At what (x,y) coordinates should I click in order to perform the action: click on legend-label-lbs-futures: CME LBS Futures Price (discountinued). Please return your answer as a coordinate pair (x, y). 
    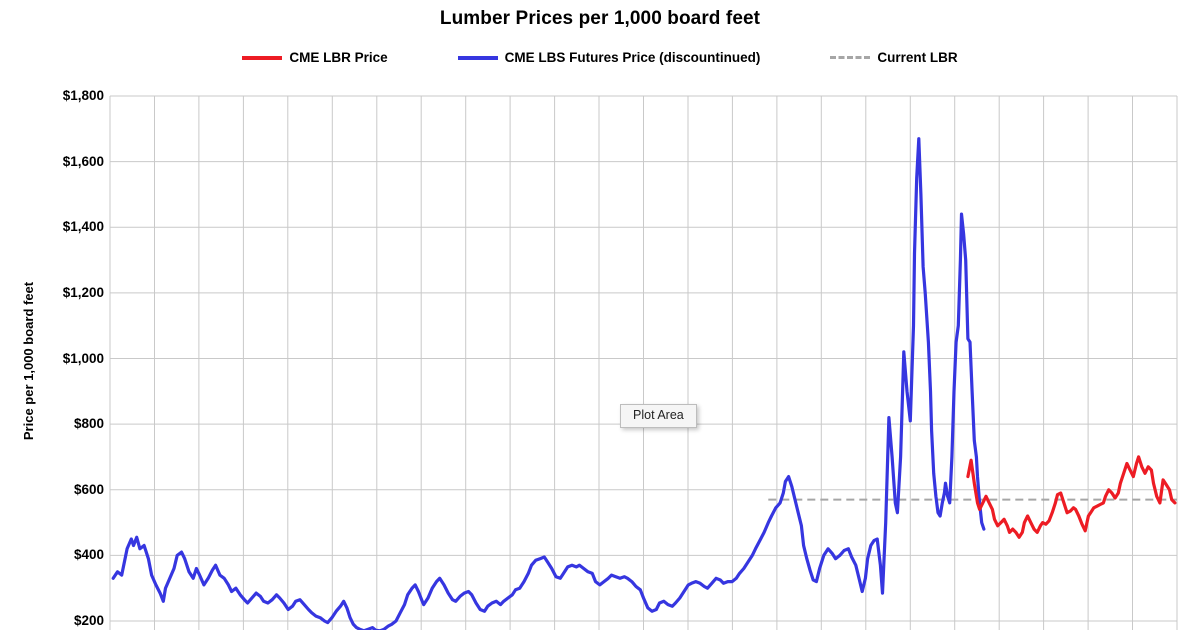
    Looking at the image, I should click on (632, 57).